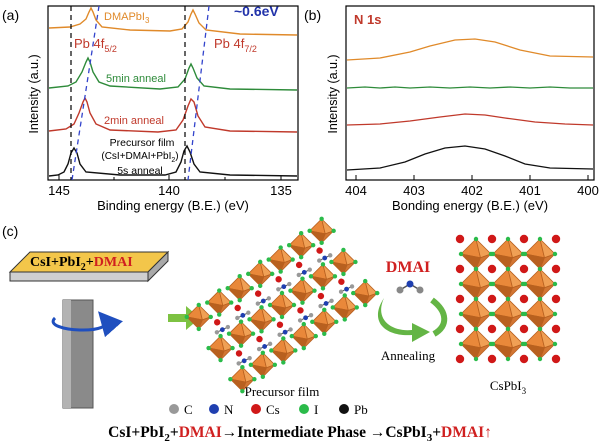 The width and height of the screenshot is (600, 442). I want to click on dmai-molecule, so click(410, 287).